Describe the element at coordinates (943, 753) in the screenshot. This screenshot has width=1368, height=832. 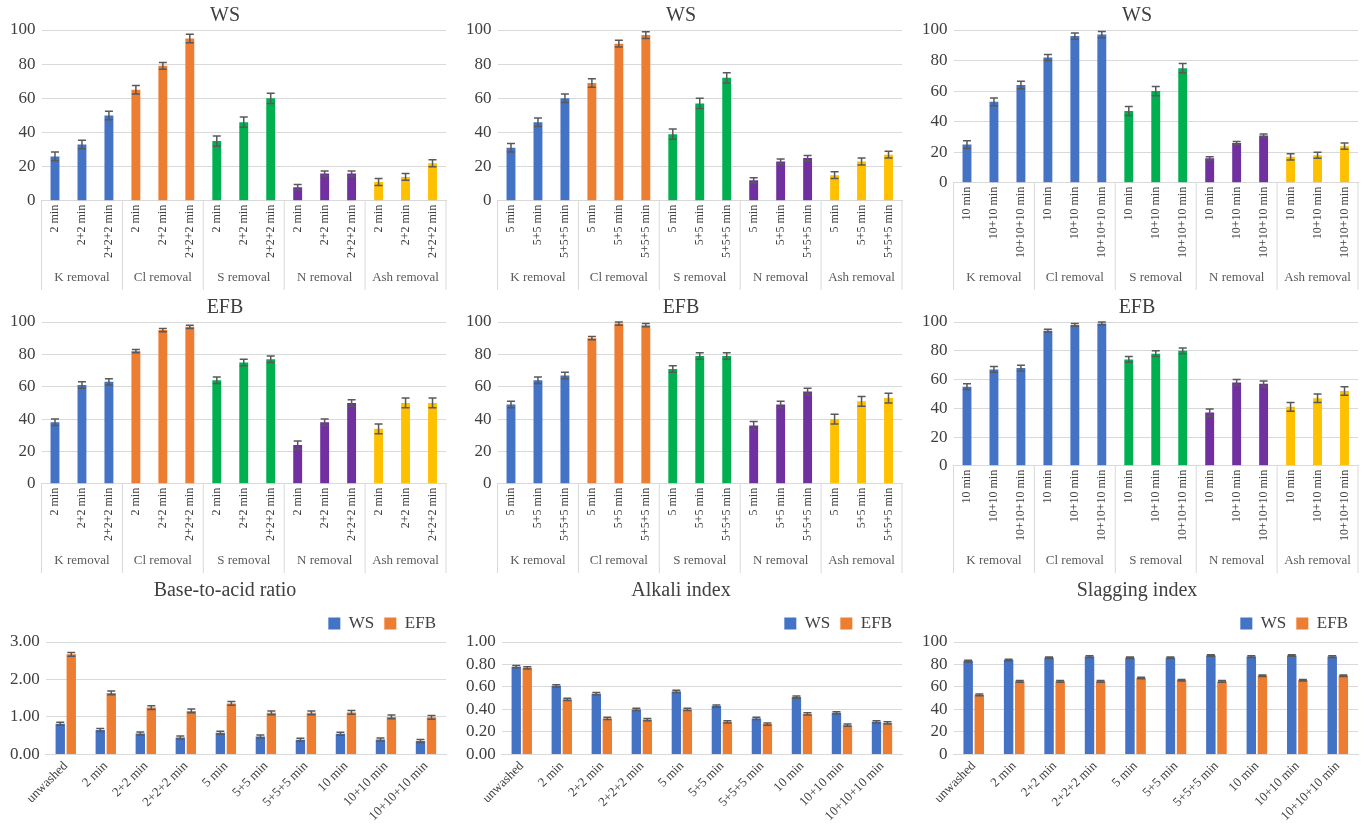
I see `y-tick-label: 0` at that location.